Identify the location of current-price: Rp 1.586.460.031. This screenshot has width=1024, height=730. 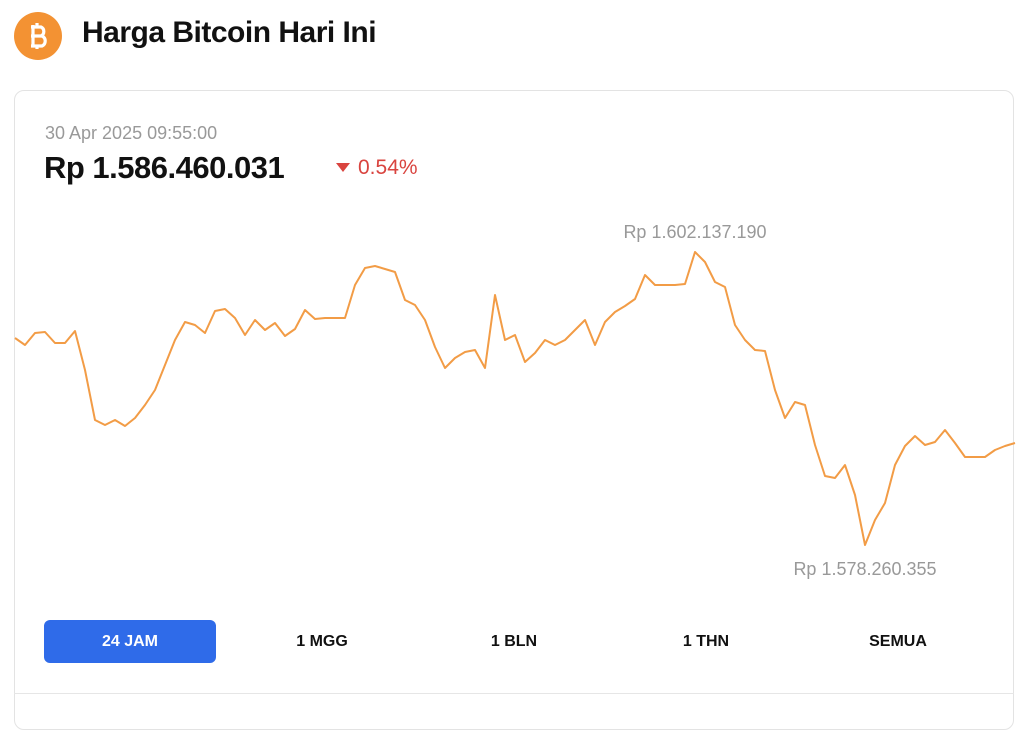
(164, 167).